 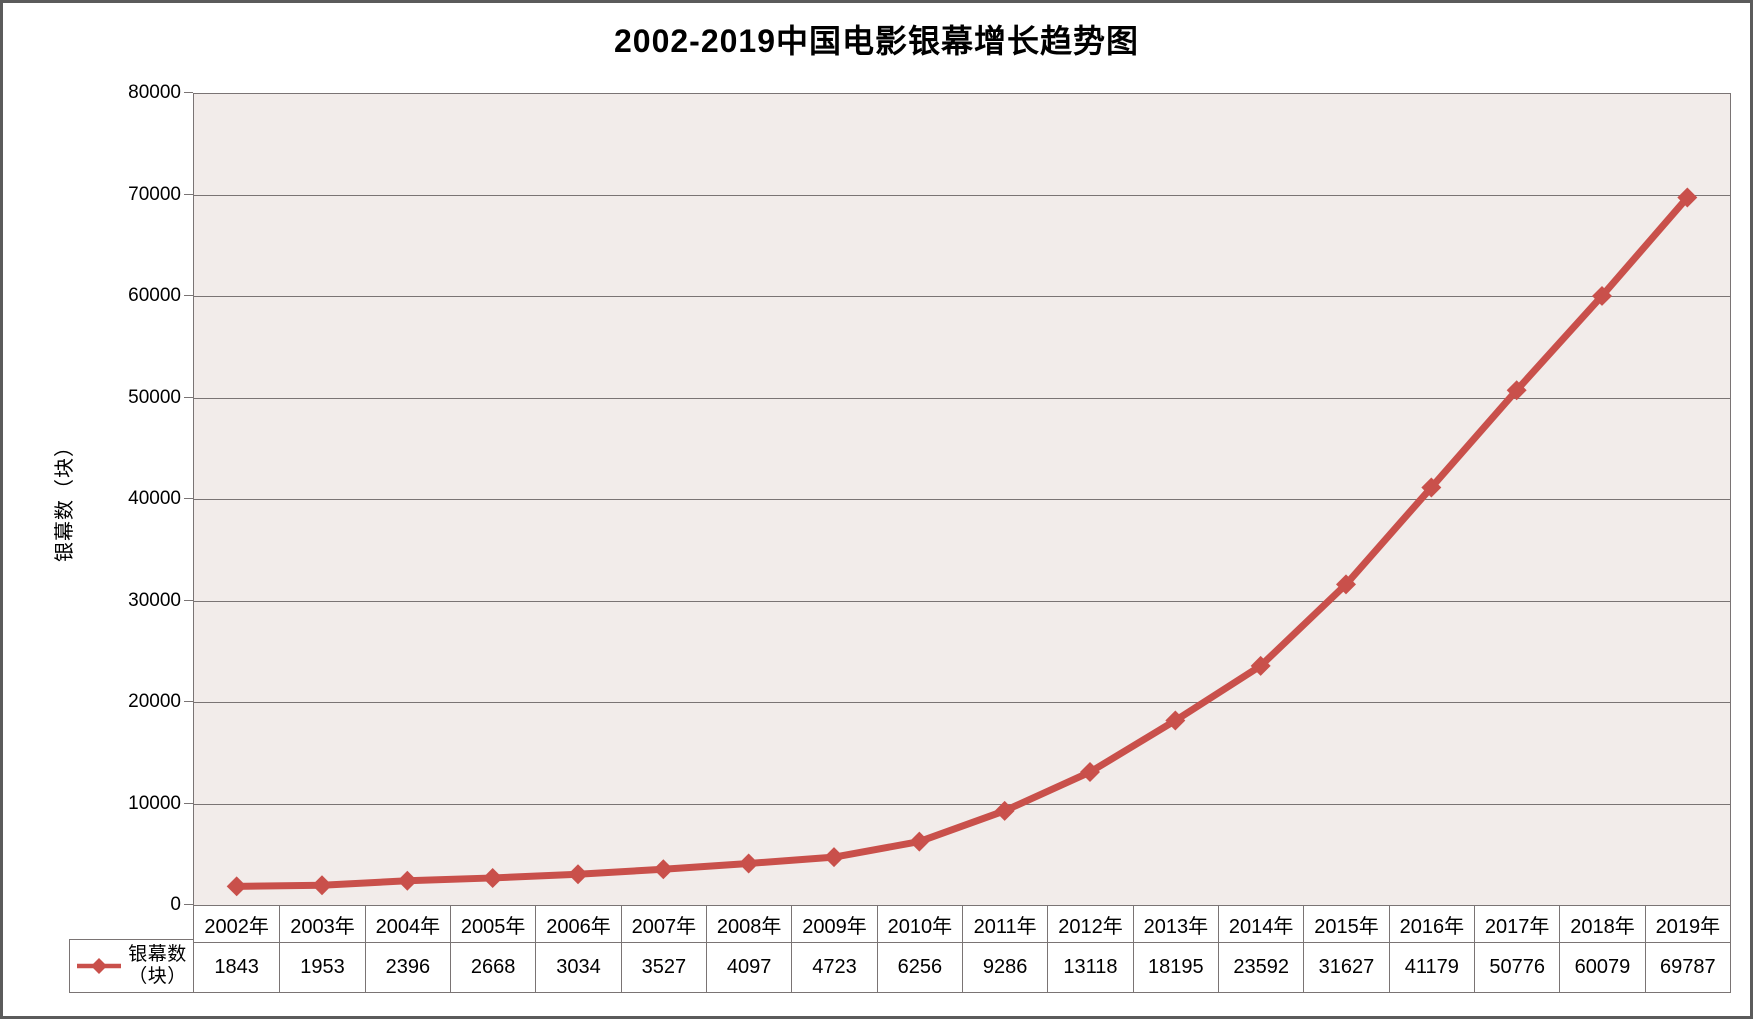 What do you see at coordinates (663, 924) in the screenshot?
I see `x-category-cell: 2007年` at bounding box center [663, 924].